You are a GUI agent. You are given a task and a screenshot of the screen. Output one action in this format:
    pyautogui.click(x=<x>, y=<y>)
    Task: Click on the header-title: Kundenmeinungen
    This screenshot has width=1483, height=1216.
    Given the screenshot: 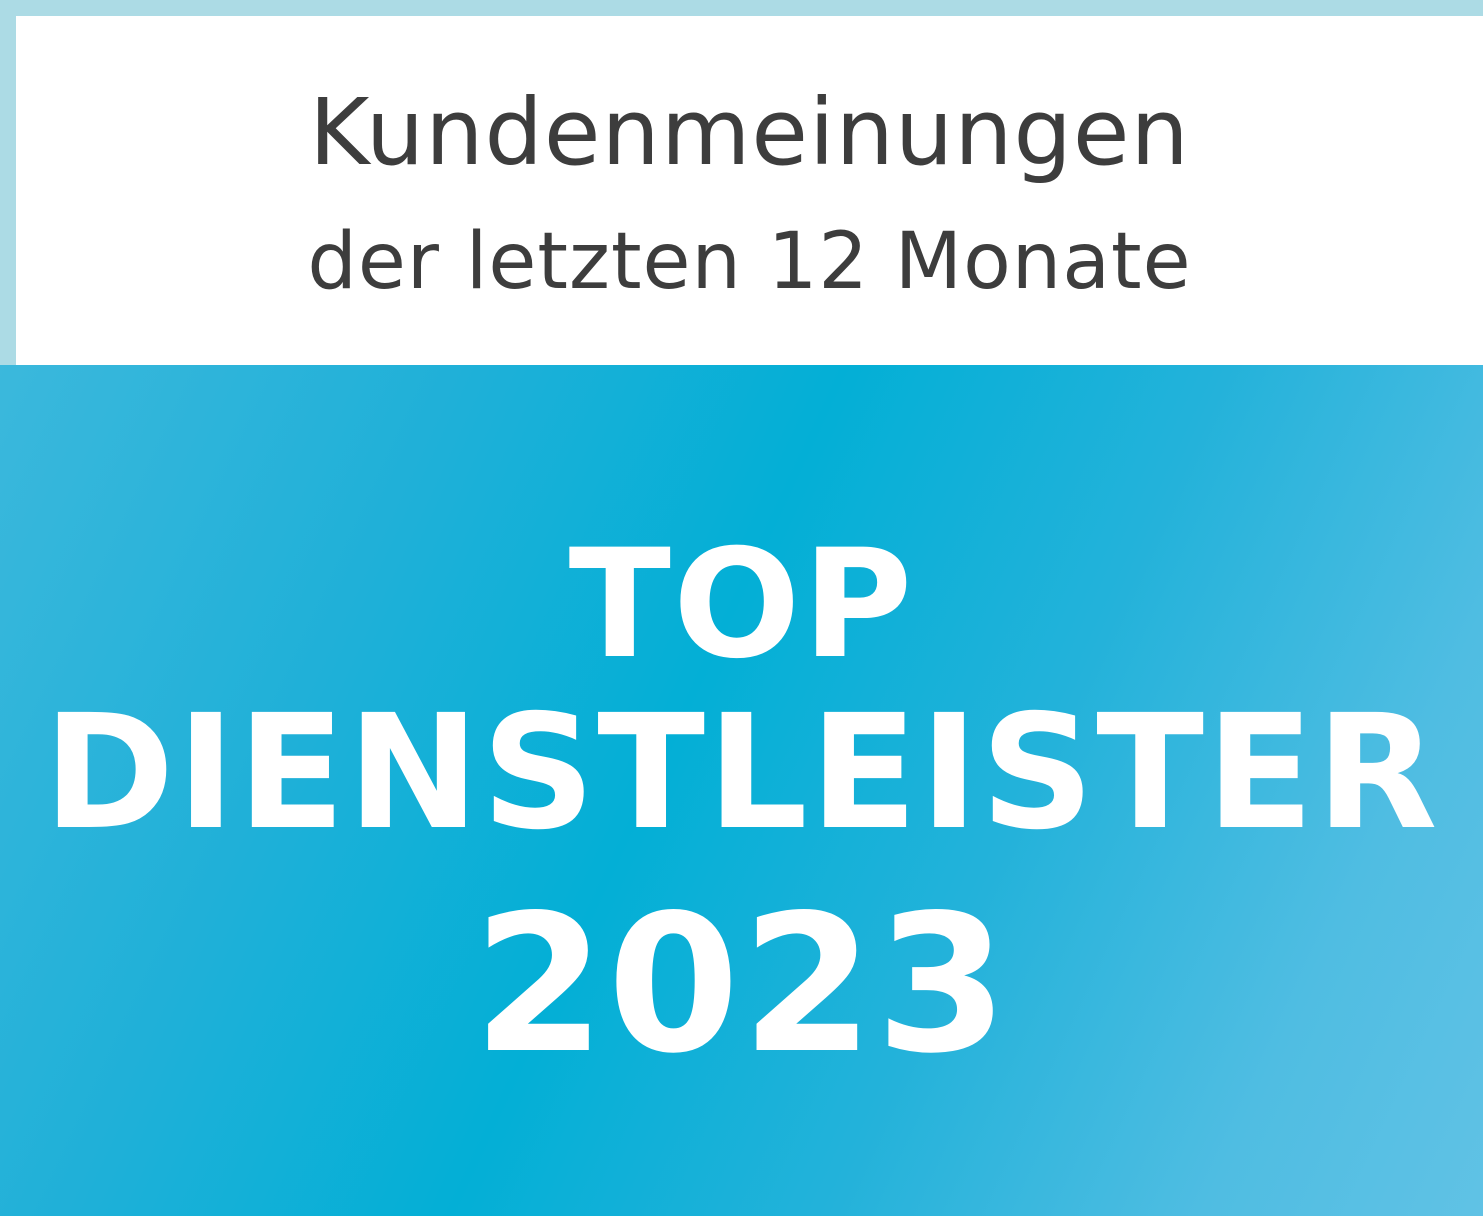 What is the action you would take?
    pyautogui.click(x=749, y=132)
    